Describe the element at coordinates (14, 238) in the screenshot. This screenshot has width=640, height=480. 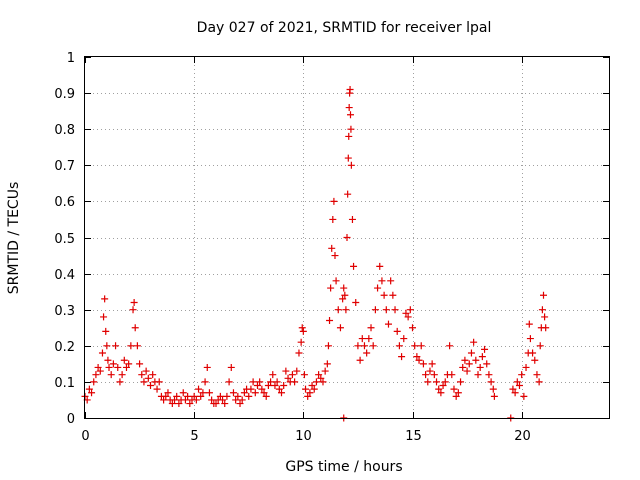
I see `y-axis-label: SRMTID / TECUs` at that location.